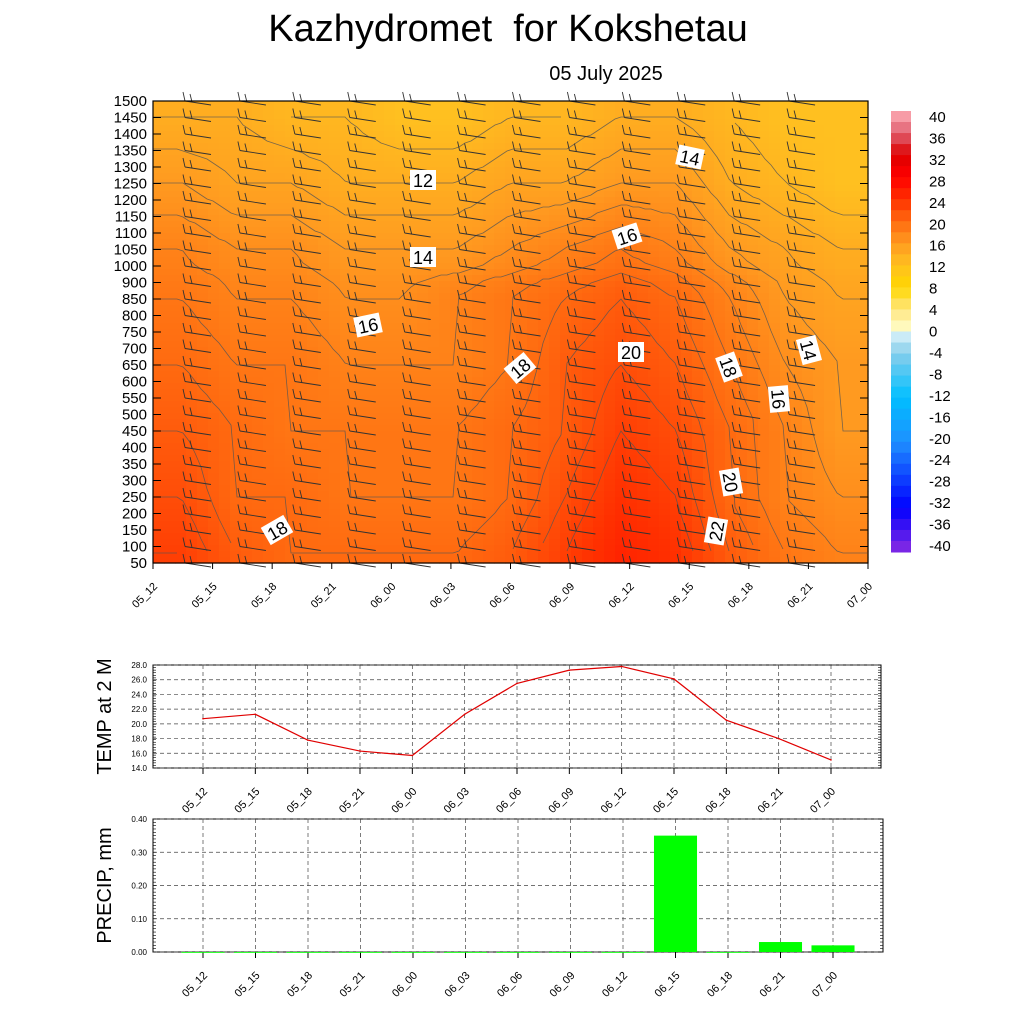 Image resolution: width=1024 pixels, height=1024 pixels. I want to click on chart-subtitle: 05 July 2025, so click(606, 74).